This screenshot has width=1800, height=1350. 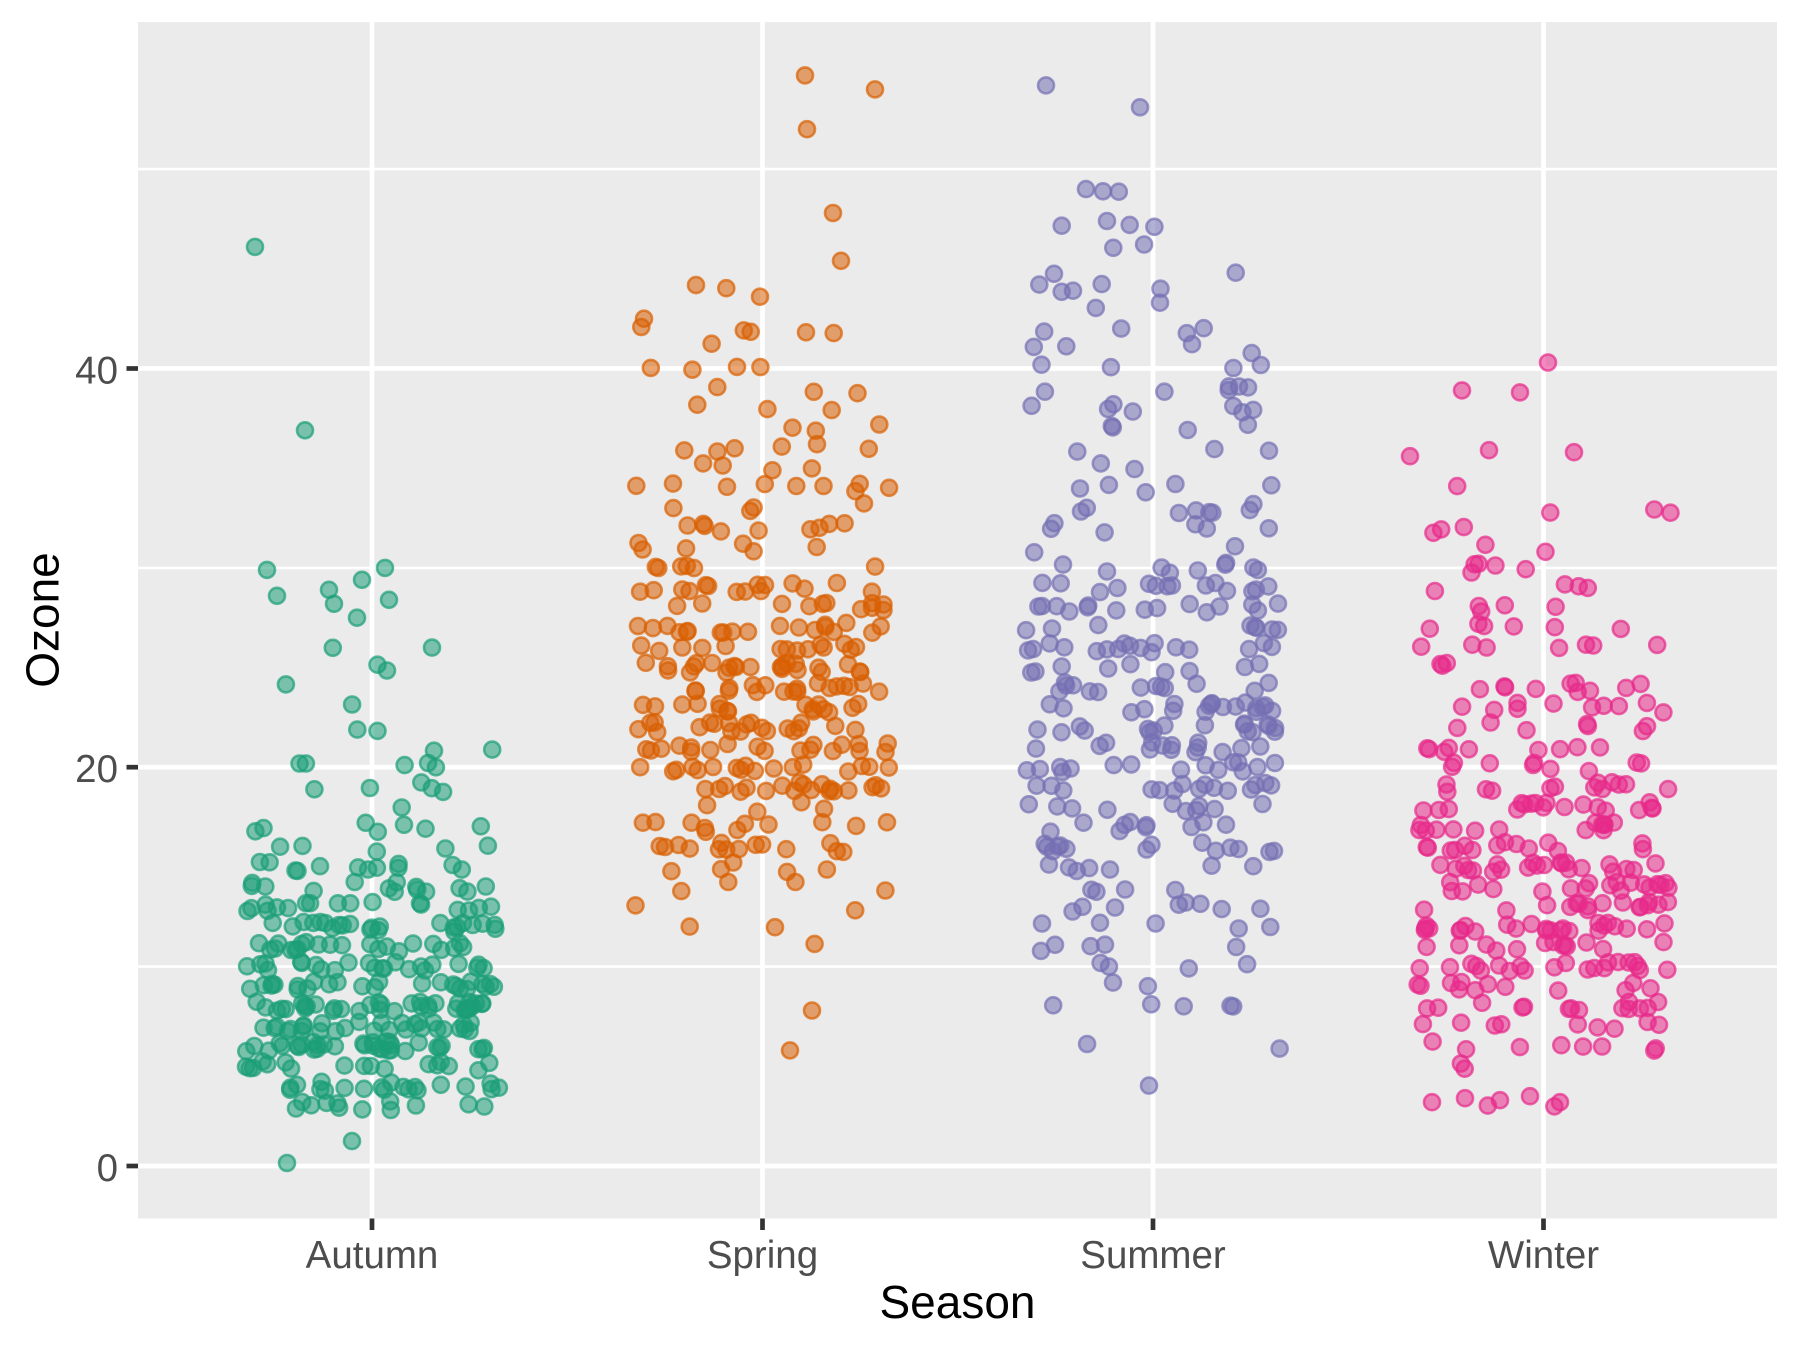 I want to click on svg-text: Season, so click(x=957, y=1302).